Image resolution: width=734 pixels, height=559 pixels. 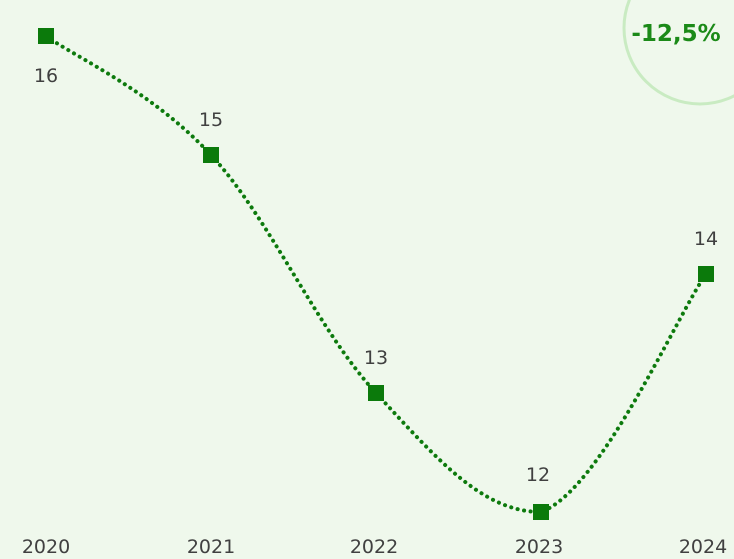 I want to click on x-tick-label-2023: 2023, so click(x=539, y=547).